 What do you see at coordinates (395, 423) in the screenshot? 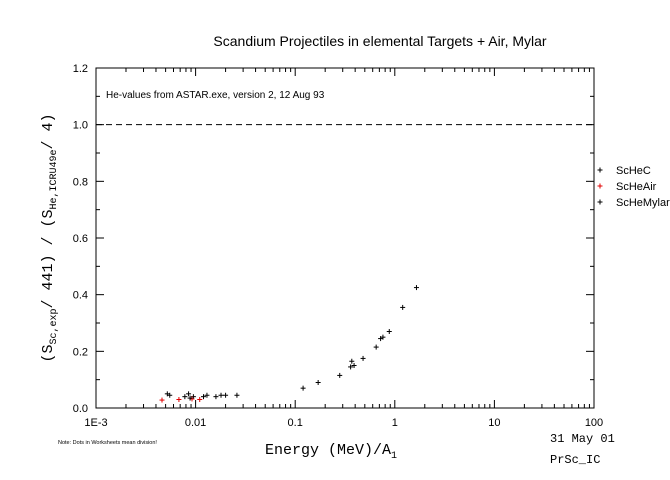
I see `x-tick-label: 1` at bounding box center [395, 423].